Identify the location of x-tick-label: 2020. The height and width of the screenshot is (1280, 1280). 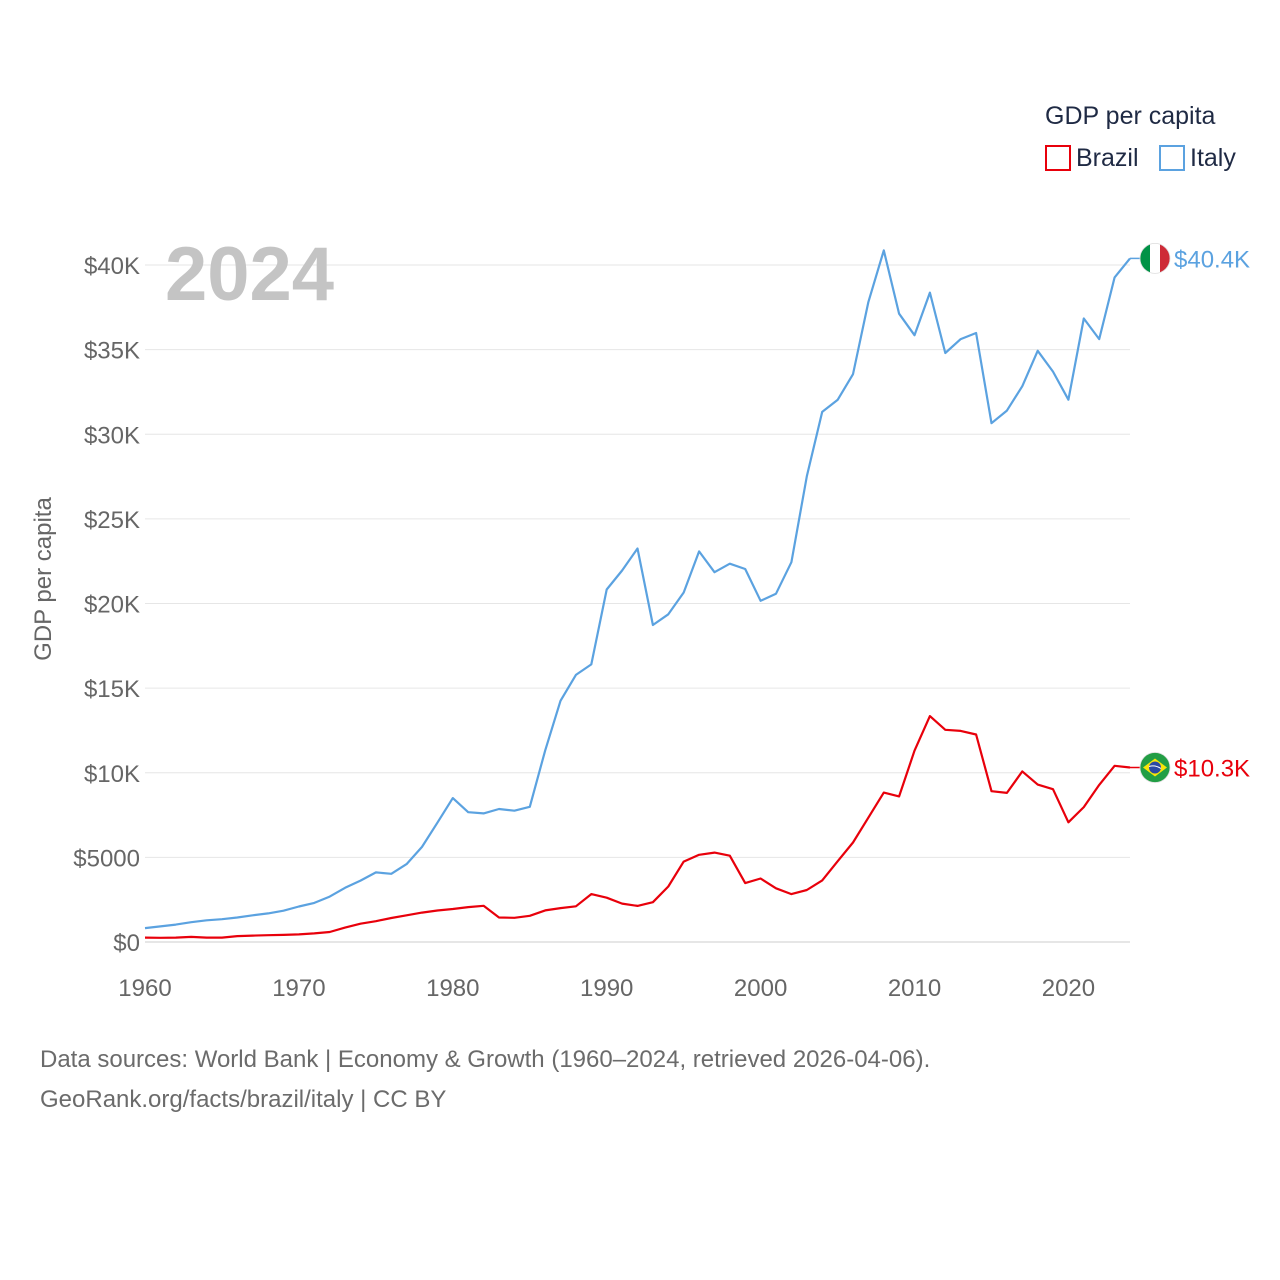
(1068, 988).